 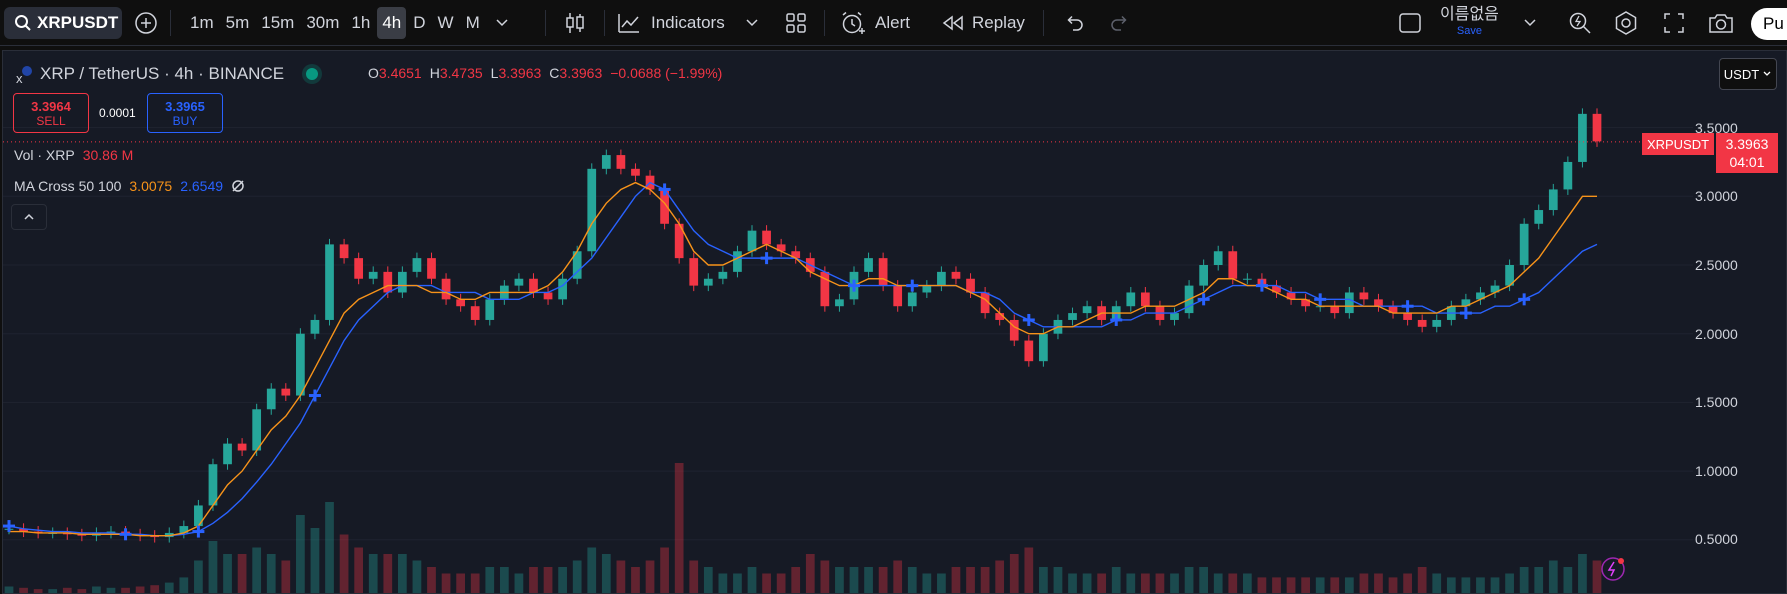 What do you see at coordinates (581, 73) in the screenshot?
I see `close-value: 3.3963` at bounding box center [581, 73].